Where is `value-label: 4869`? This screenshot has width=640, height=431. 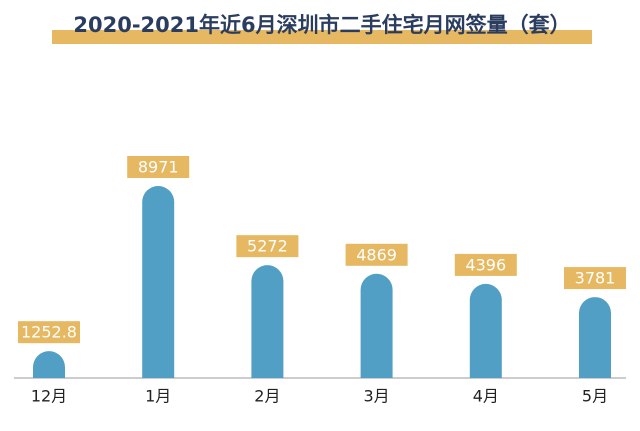 value-label: 4869 is located at coordinates (376, 254).